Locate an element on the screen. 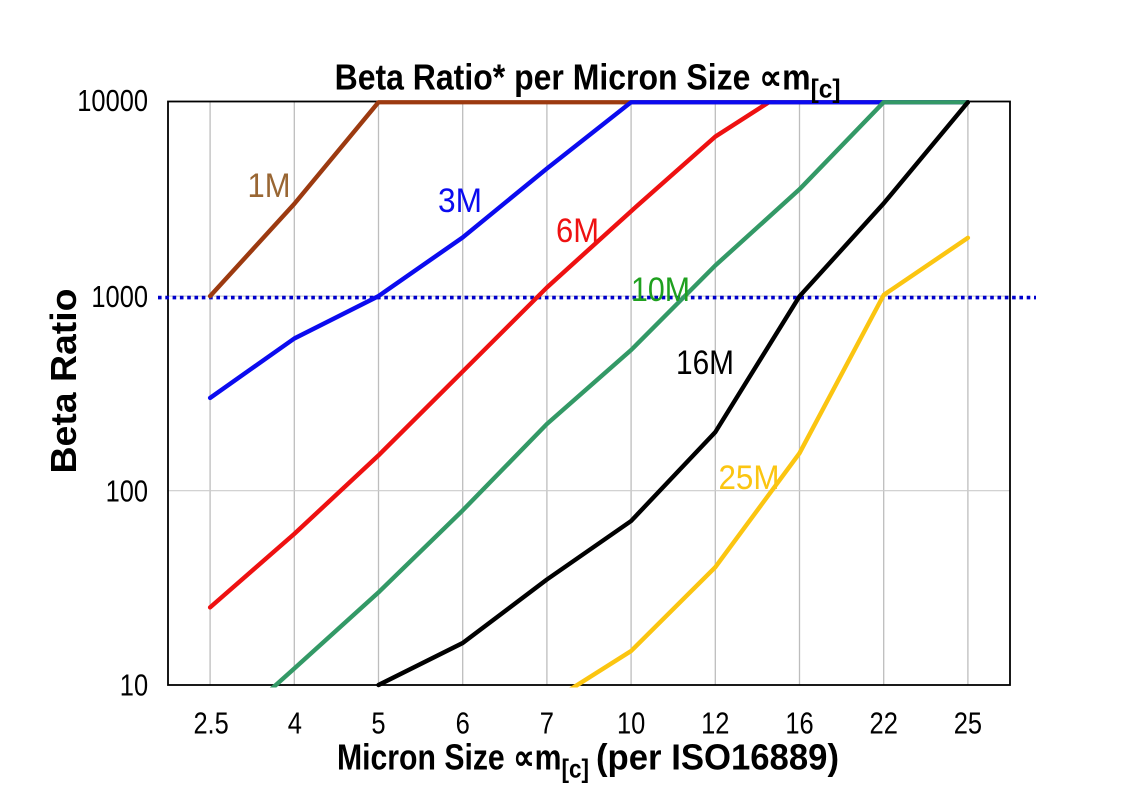 The height and width of the screenshot is (804, 1124). svg-text: 4 is located at coordinates (295, 723).